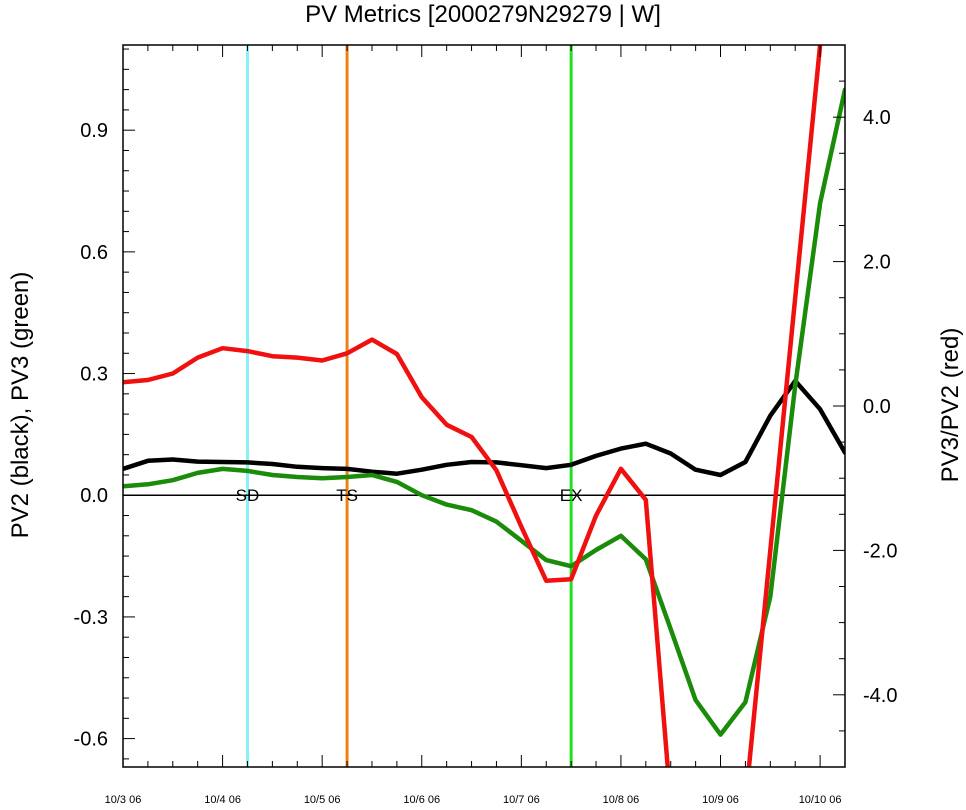 The width and height of the screenshot is (966, 810). I want to click on marker-label-sd: SD, so click(248, 495).